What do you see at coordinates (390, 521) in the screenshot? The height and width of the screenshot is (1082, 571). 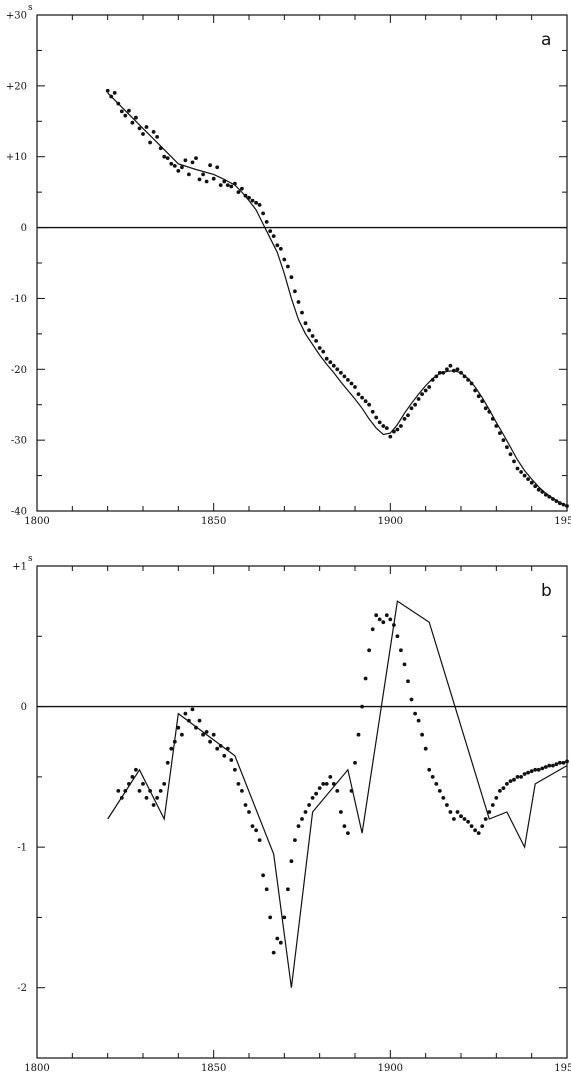 I see `x-tick-label-a-2: 1900` at bounding box center [390, 521].